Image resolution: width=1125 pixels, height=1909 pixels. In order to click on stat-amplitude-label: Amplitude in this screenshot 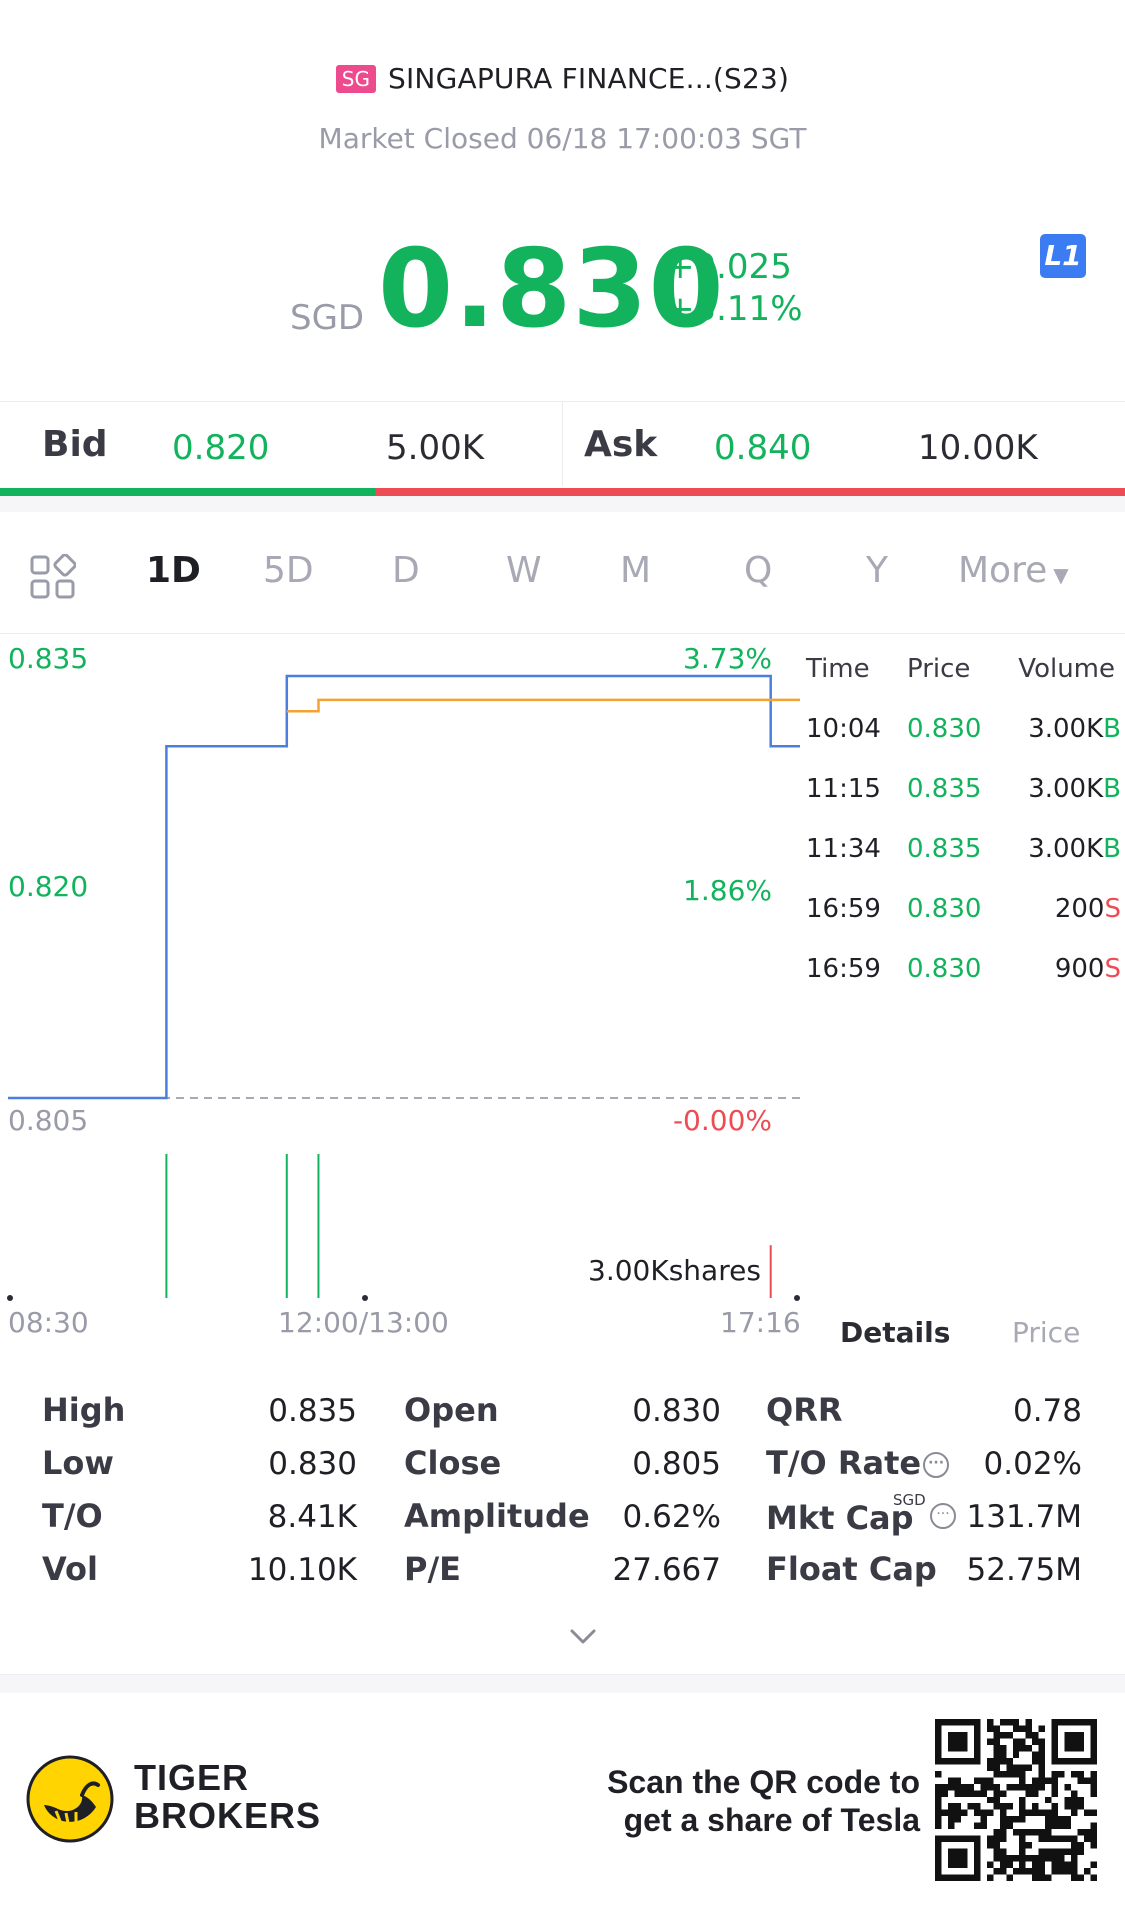, I will do `click(497, 1516)`.